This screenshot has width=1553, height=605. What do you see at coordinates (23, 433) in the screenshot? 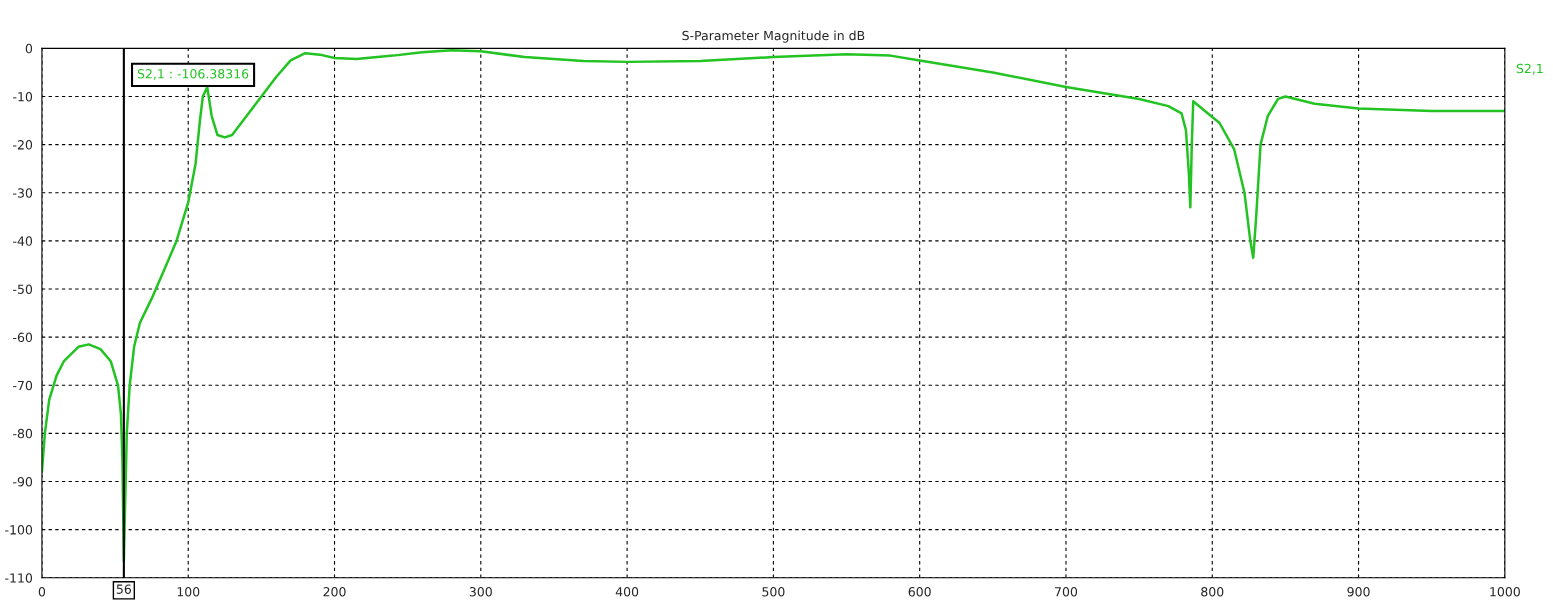
I see `y-tick-label: -80` at bounding box center [23, 433].